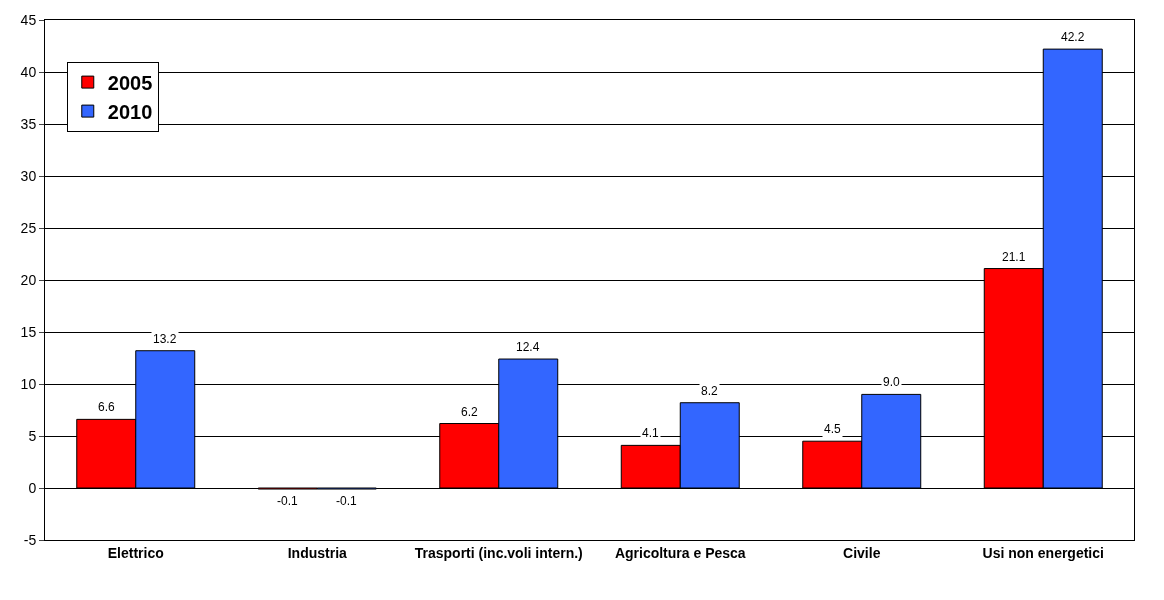 Image resolution: width=1164 pixels, height=600 pixels. I want to click on x-tick-label: Industria, so click(317, 552).